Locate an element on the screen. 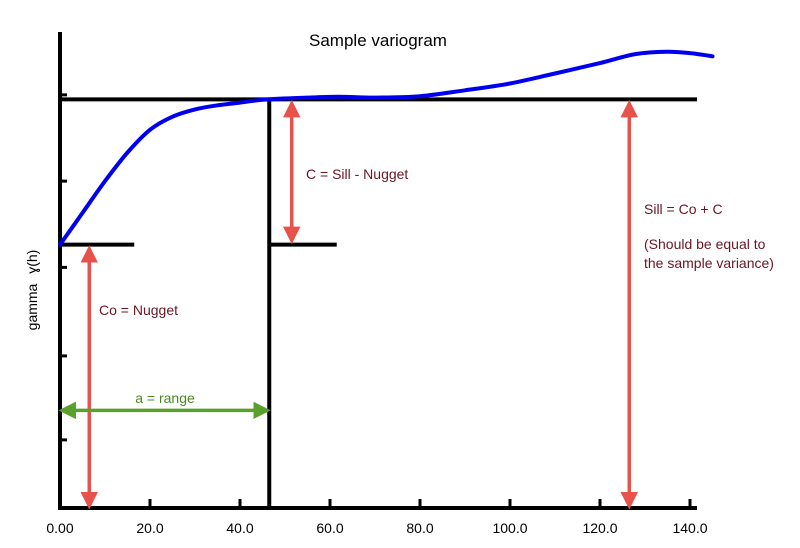 The image size is (800, 548). svg-text: gamma ɣ(h) is located at coordinates (32, 290).